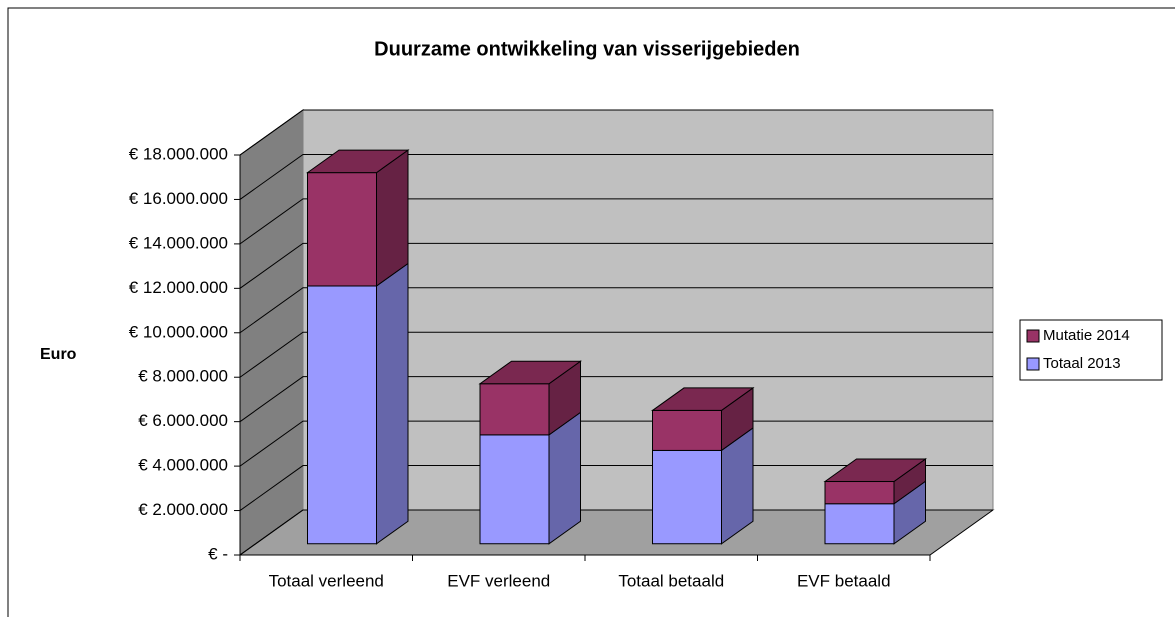 Image resolution: width=1175 pixels, height=617 pixels. Describe the element at coordinates (326, 580) in the screenshot. I see `x-tick-label: Totaal verleend` at that location.